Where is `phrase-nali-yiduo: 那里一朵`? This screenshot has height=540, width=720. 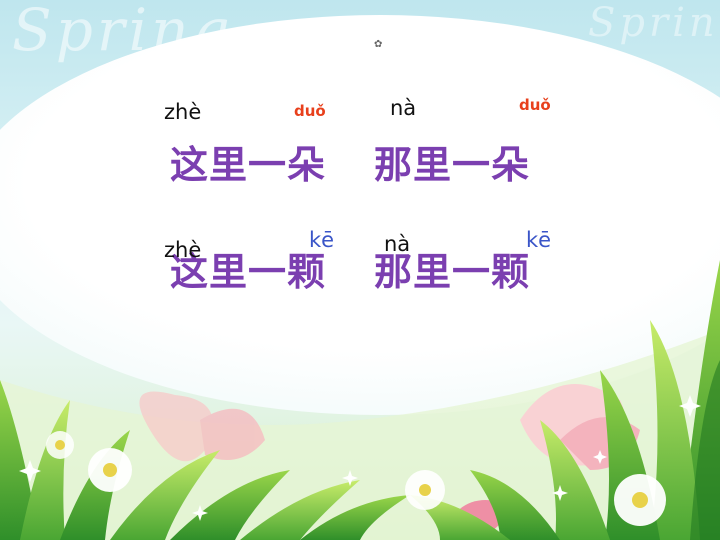
phrase-nali-yiduo: 那里一朵 is located at coordinates (452, 165).